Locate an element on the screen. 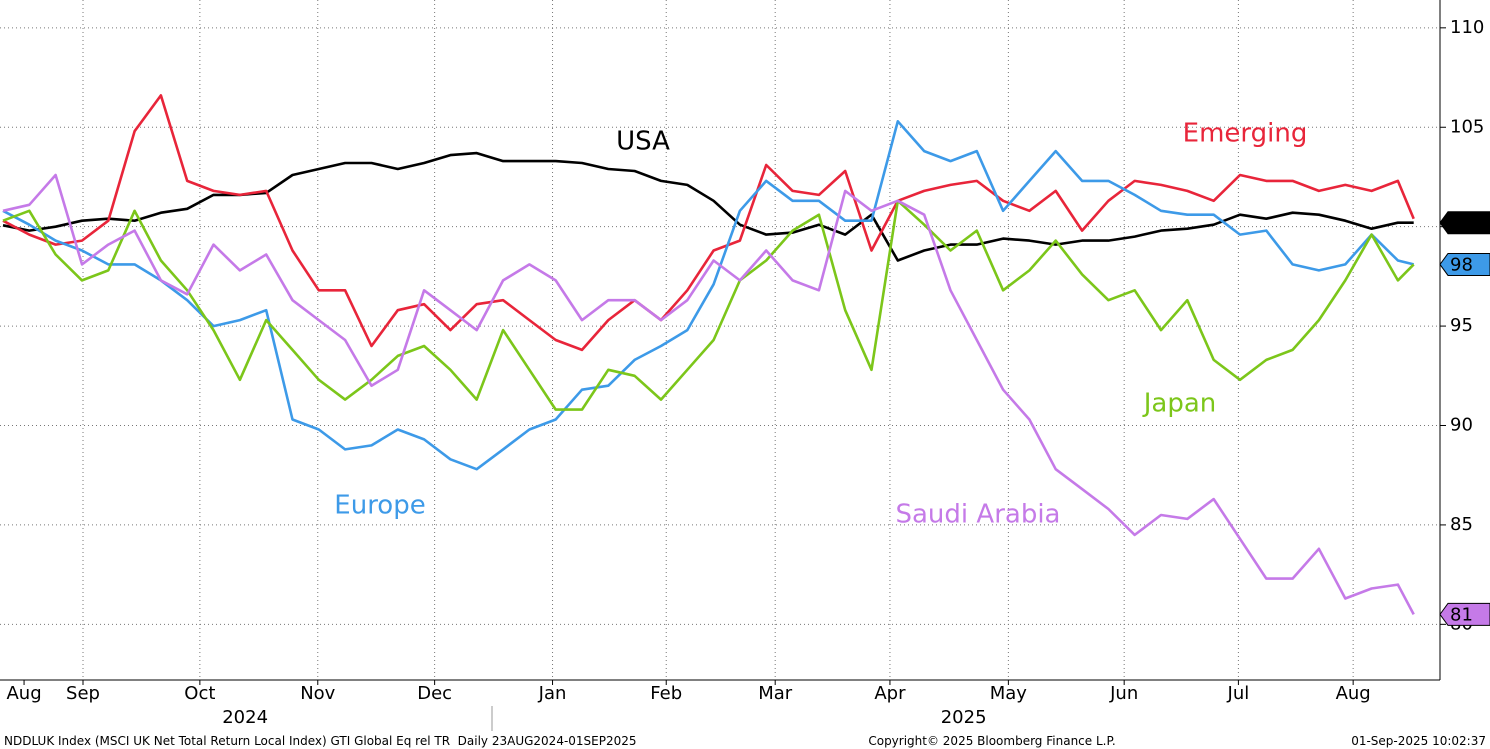  x-tick-label: Mar is located at coordinates (775, 693).